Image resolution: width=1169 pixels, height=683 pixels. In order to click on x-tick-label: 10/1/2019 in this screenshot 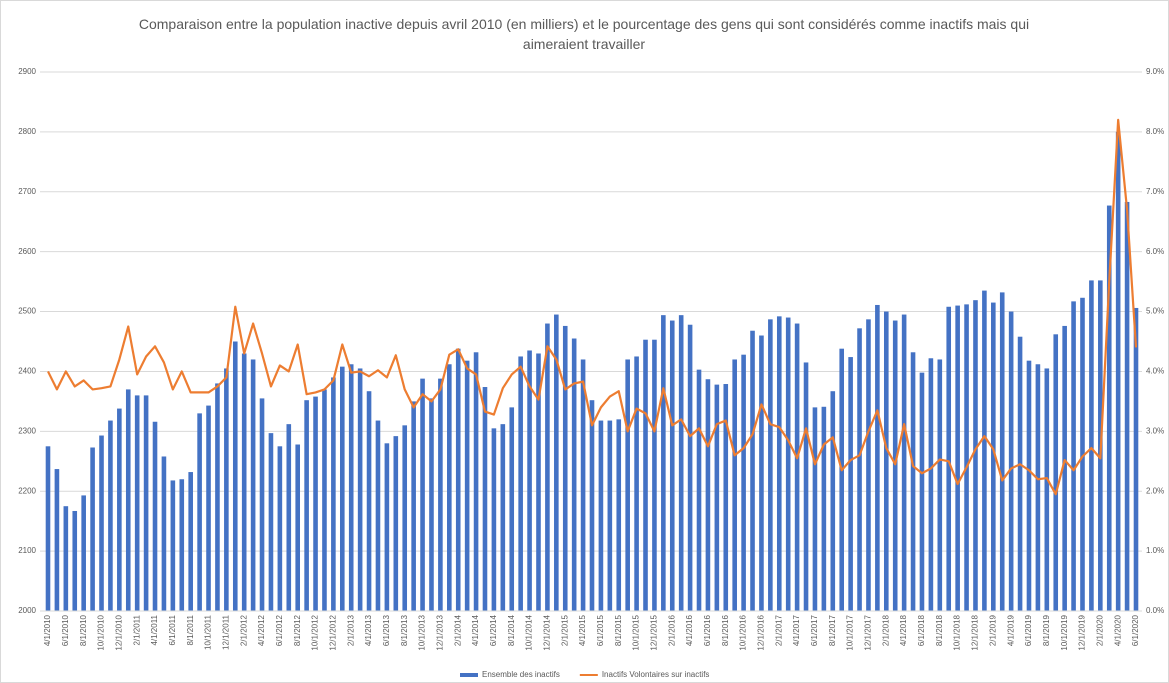, I will do `click(1064, 632)`.